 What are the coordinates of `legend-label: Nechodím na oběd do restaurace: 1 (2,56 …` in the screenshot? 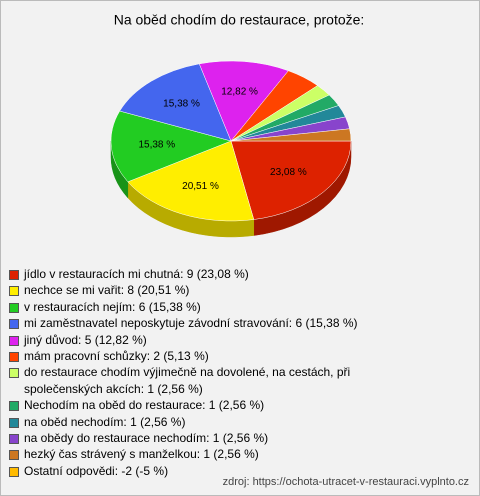 It's located at (144, 405).